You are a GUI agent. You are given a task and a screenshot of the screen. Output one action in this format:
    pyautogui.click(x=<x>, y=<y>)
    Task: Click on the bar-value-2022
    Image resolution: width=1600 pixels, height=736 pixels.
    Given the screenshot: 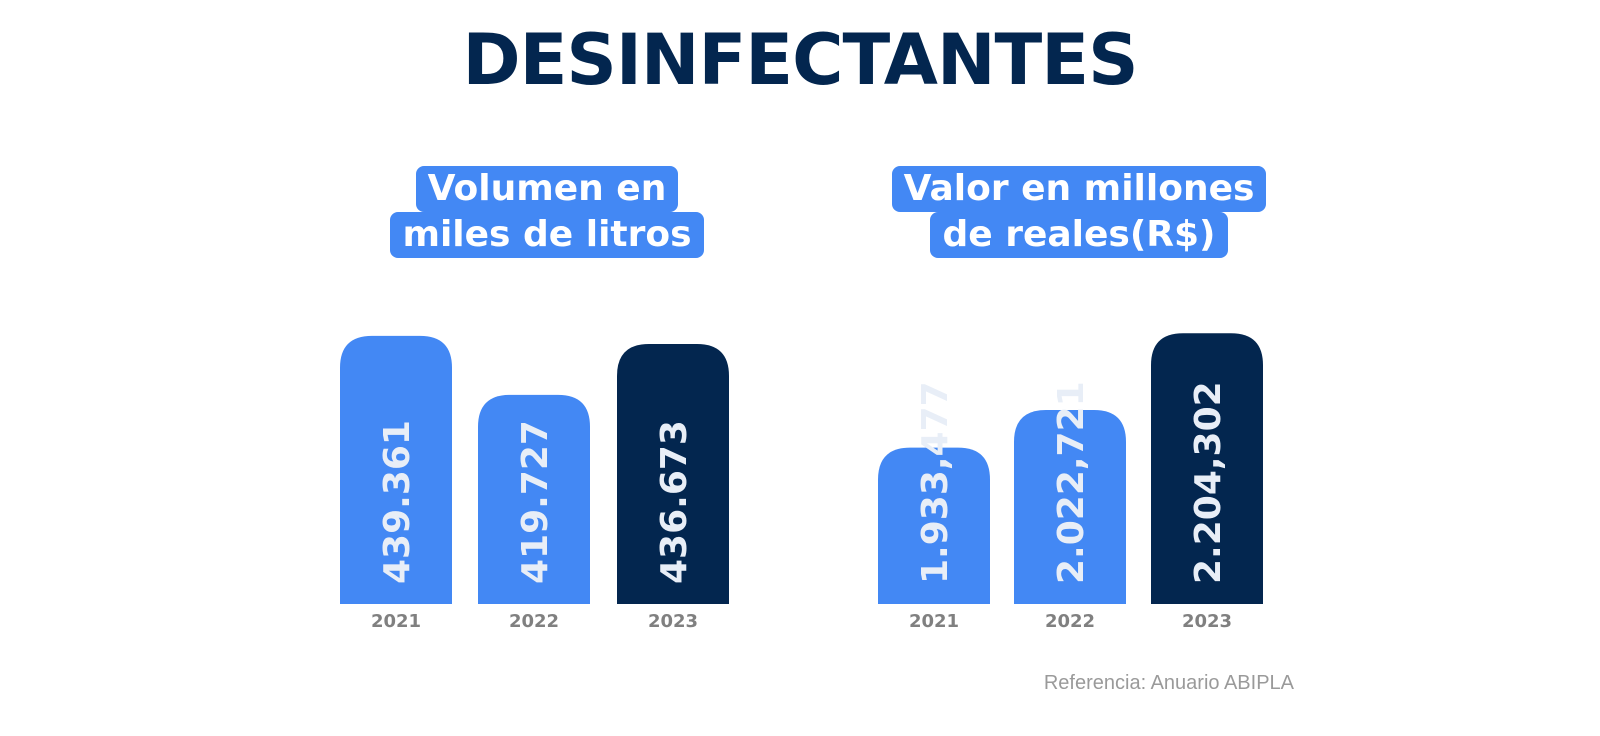 What is the action you would take?
    pyautogui.click(x=1070, y=506)
    